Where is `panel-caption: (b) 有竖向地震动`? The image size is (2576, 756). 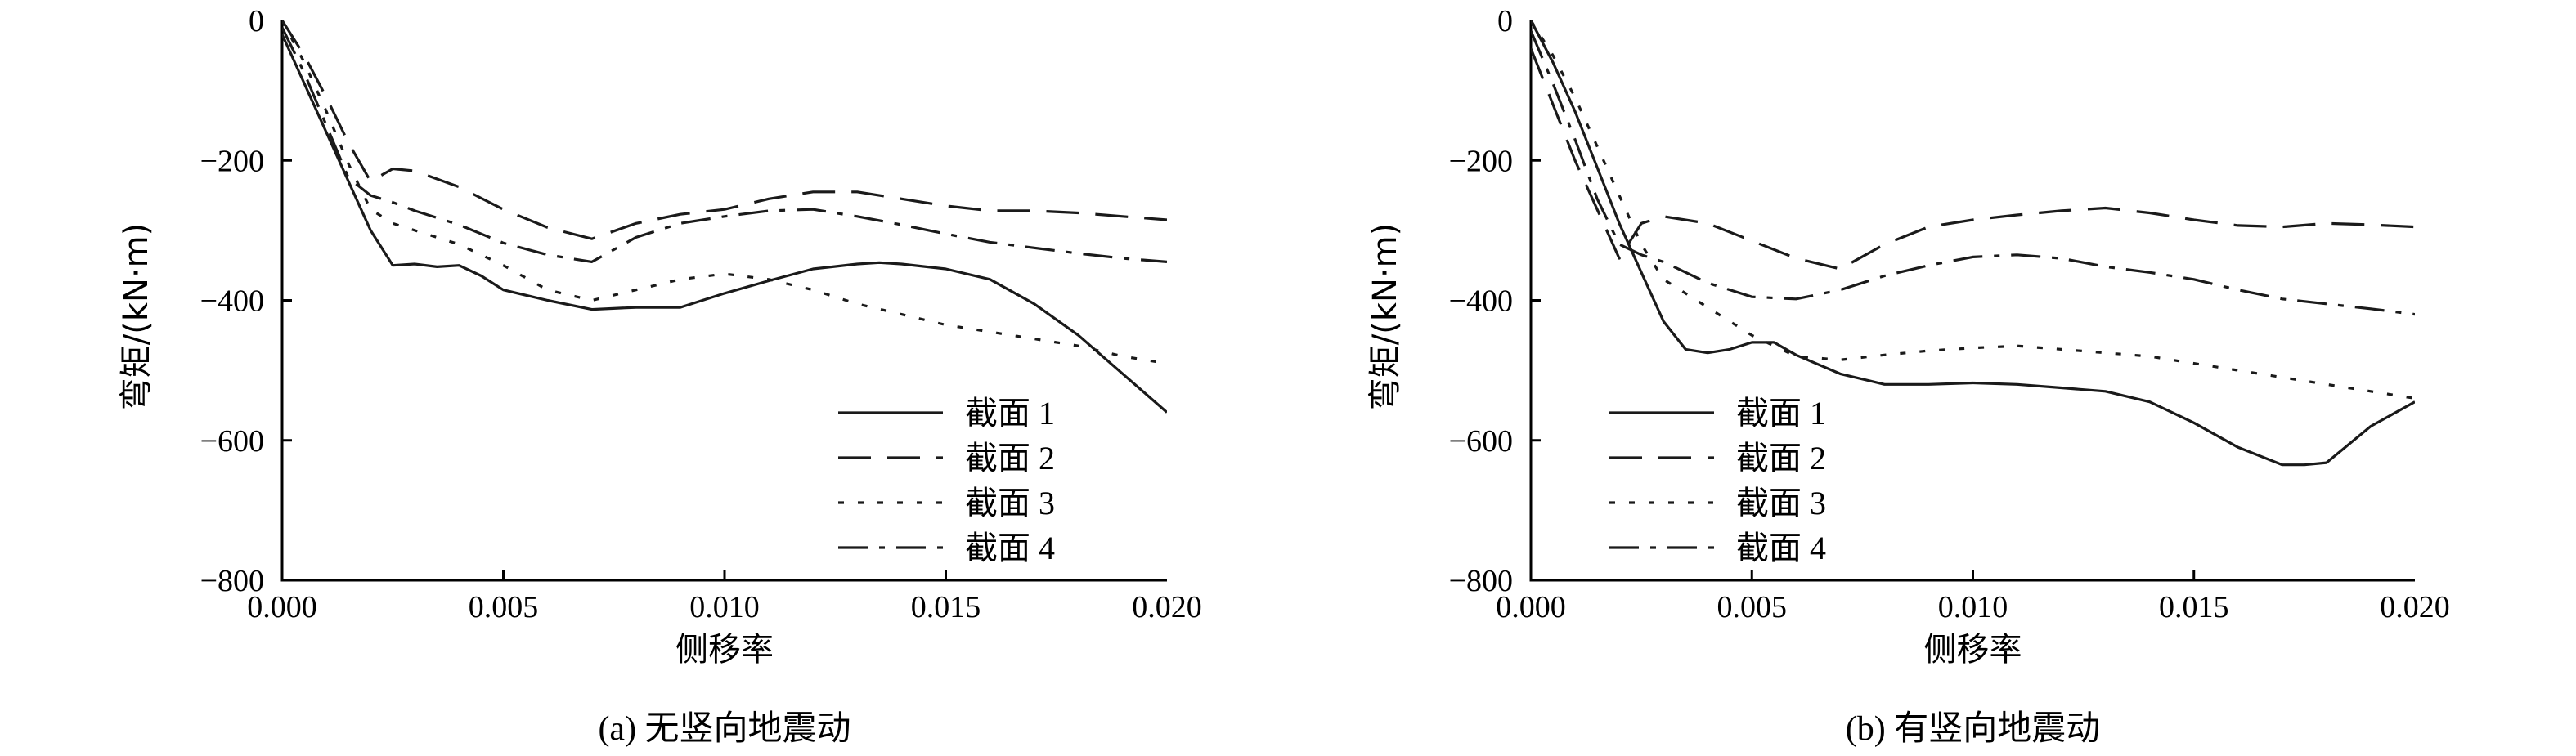 panel-caption: (b) 有竖向地震动 is located at coordinates (1973, 729).